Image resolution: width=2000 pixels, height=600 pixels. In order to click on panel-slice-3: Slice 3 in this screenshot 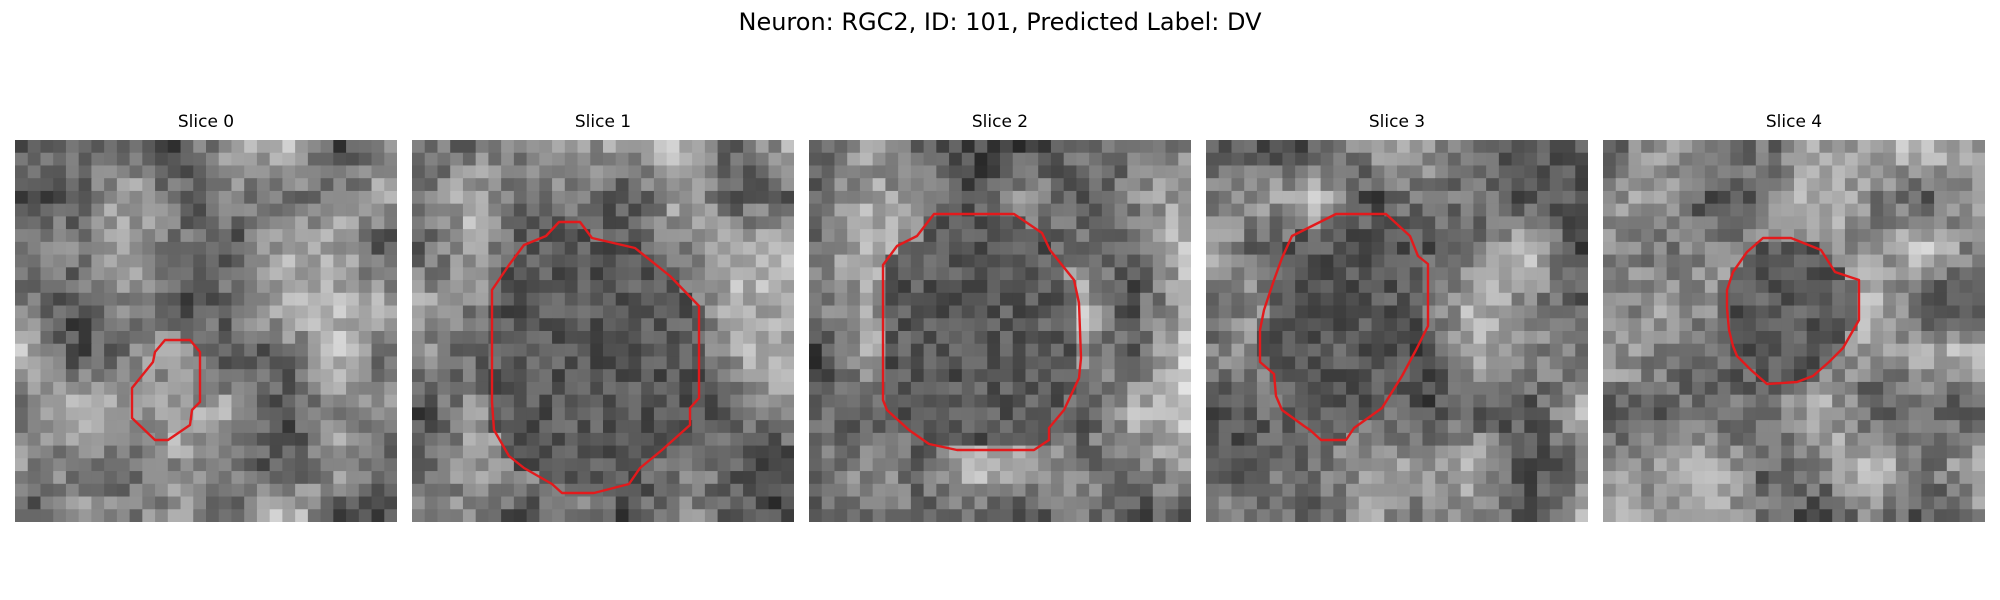, I will do `click(1397, 316)`.